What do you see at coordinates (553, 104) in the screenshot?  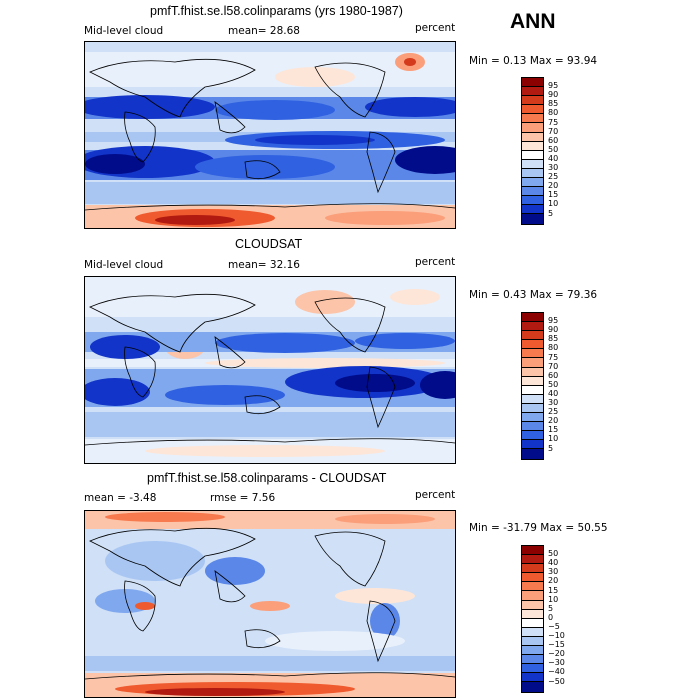 I see `colorbar-tick-label: 85` at bounding box center [553, 104].